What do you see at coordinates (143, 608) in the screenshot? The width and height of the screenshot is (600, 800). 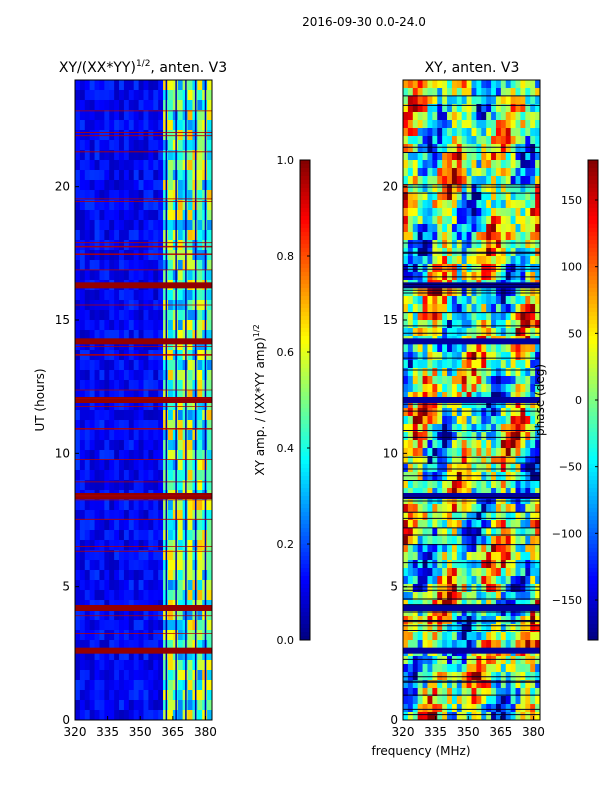 I see `amplitude-flagged-row` at bounding box center [143, 608].